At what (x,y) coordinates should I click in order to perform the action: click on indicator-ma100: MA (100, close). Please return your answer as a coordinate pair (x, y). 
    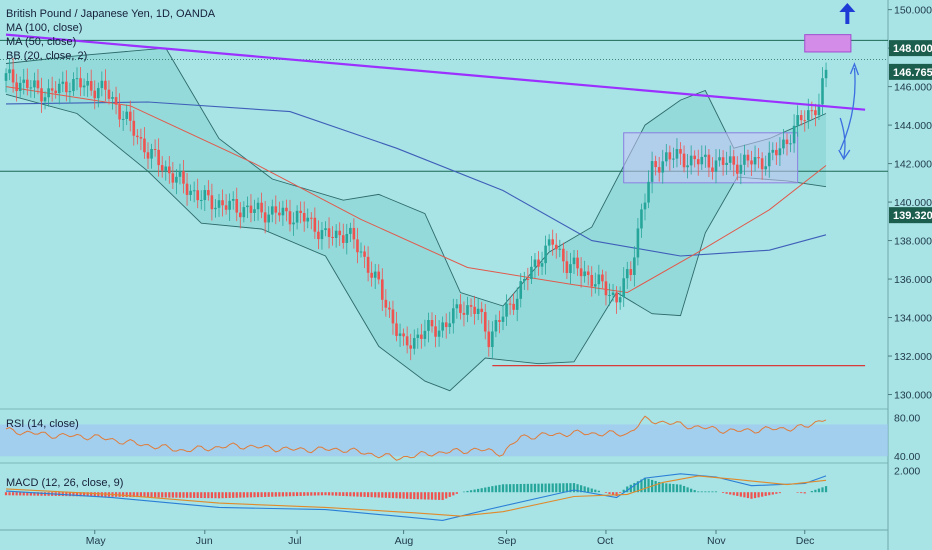
    Looking at the image, I should click on (44, 28).